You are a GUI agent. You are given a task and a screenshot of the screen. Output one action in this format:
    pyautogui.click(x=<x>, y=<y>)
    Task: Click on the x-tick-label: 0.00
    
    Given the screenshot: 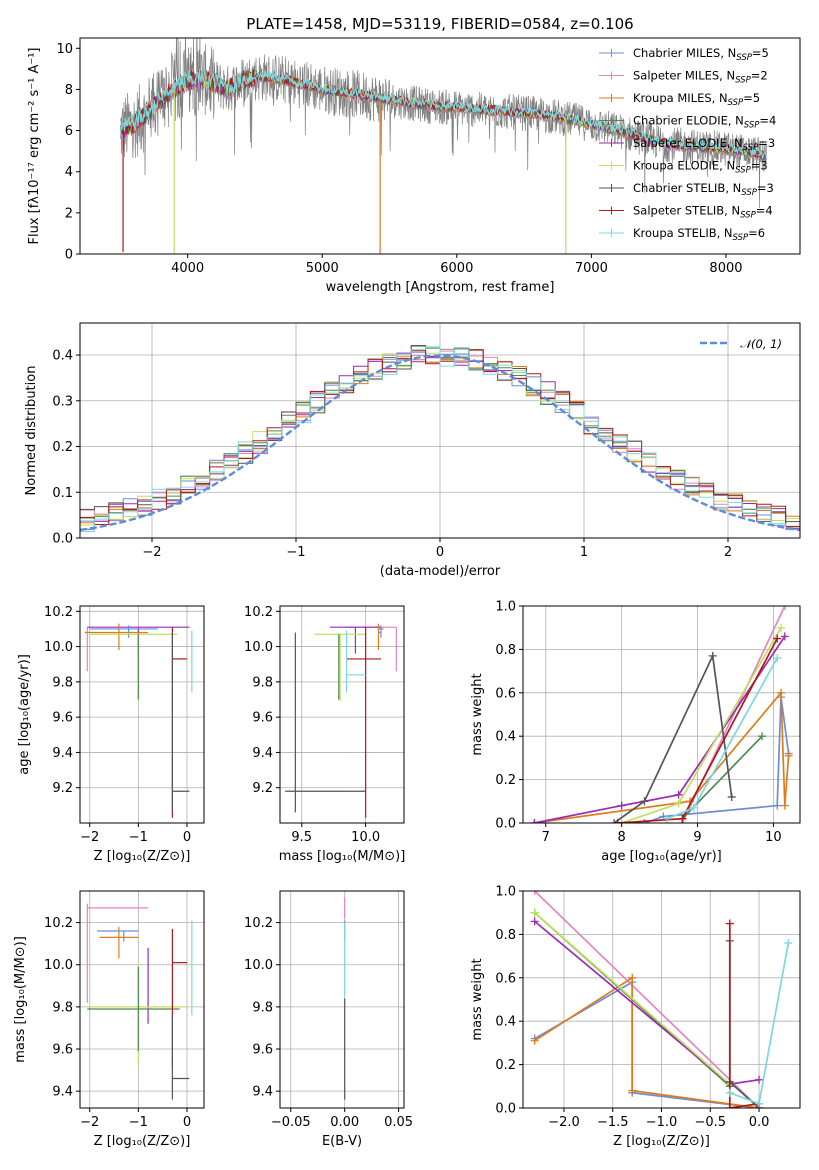 What is the action you would take?
    pyautogui.click(x=344, y=1122)
    